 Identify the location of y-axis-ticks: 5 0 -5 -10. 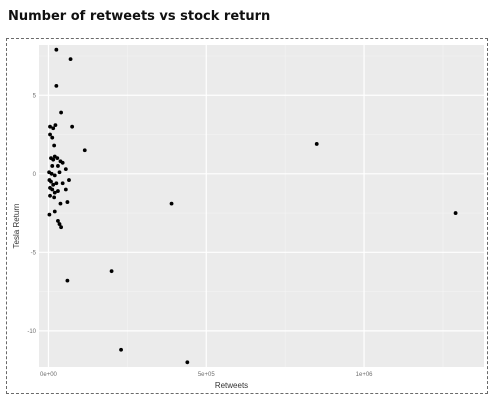
(31, 214).